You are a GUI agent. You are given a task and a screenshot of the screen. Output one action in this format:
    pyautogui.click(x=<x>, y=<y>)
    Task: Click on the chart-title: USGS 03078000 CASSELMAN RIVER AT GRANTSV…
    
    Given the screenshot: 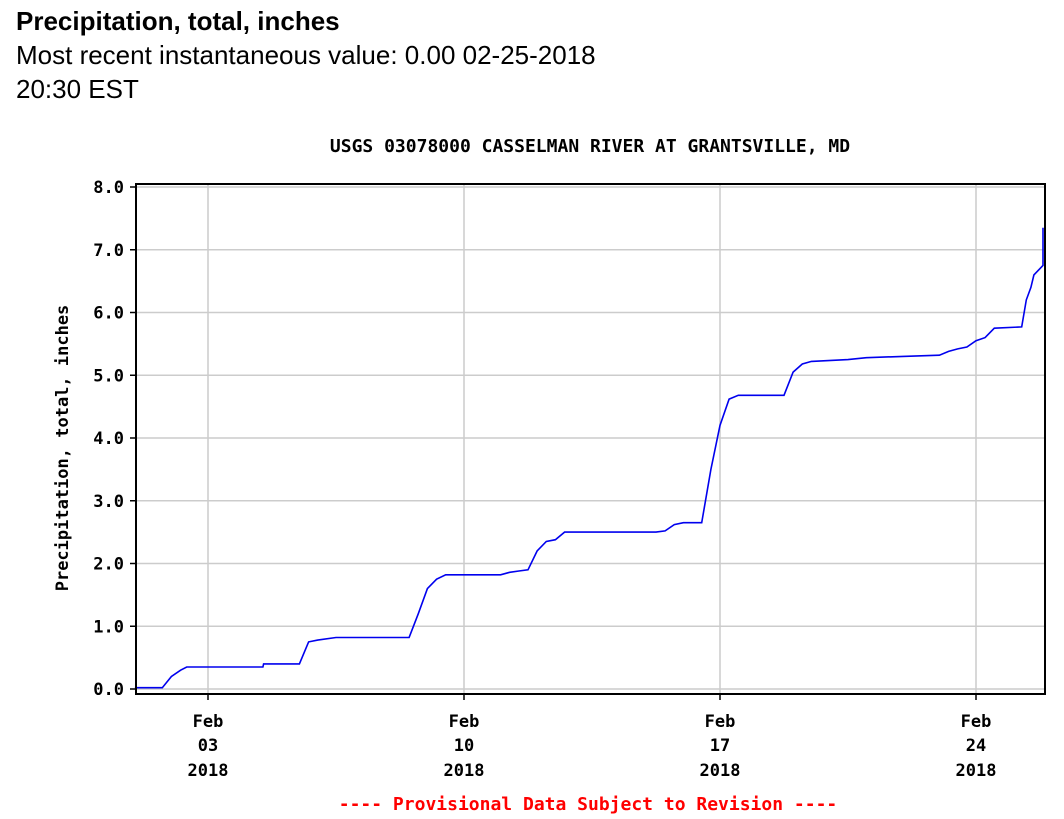 What is the action you would take?
    pyautogui.click(x=590, y=146)
    